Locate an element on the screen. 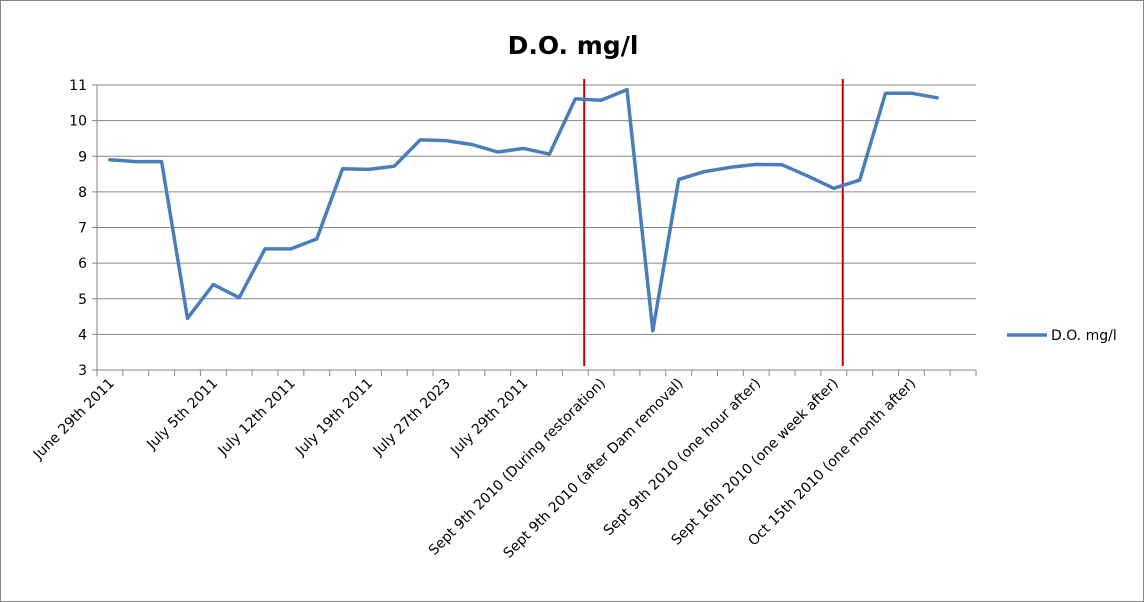 The width and height of the screenshot is (1144, 602). legend: D.O. mg/l is located at coordinates (1062, 336).